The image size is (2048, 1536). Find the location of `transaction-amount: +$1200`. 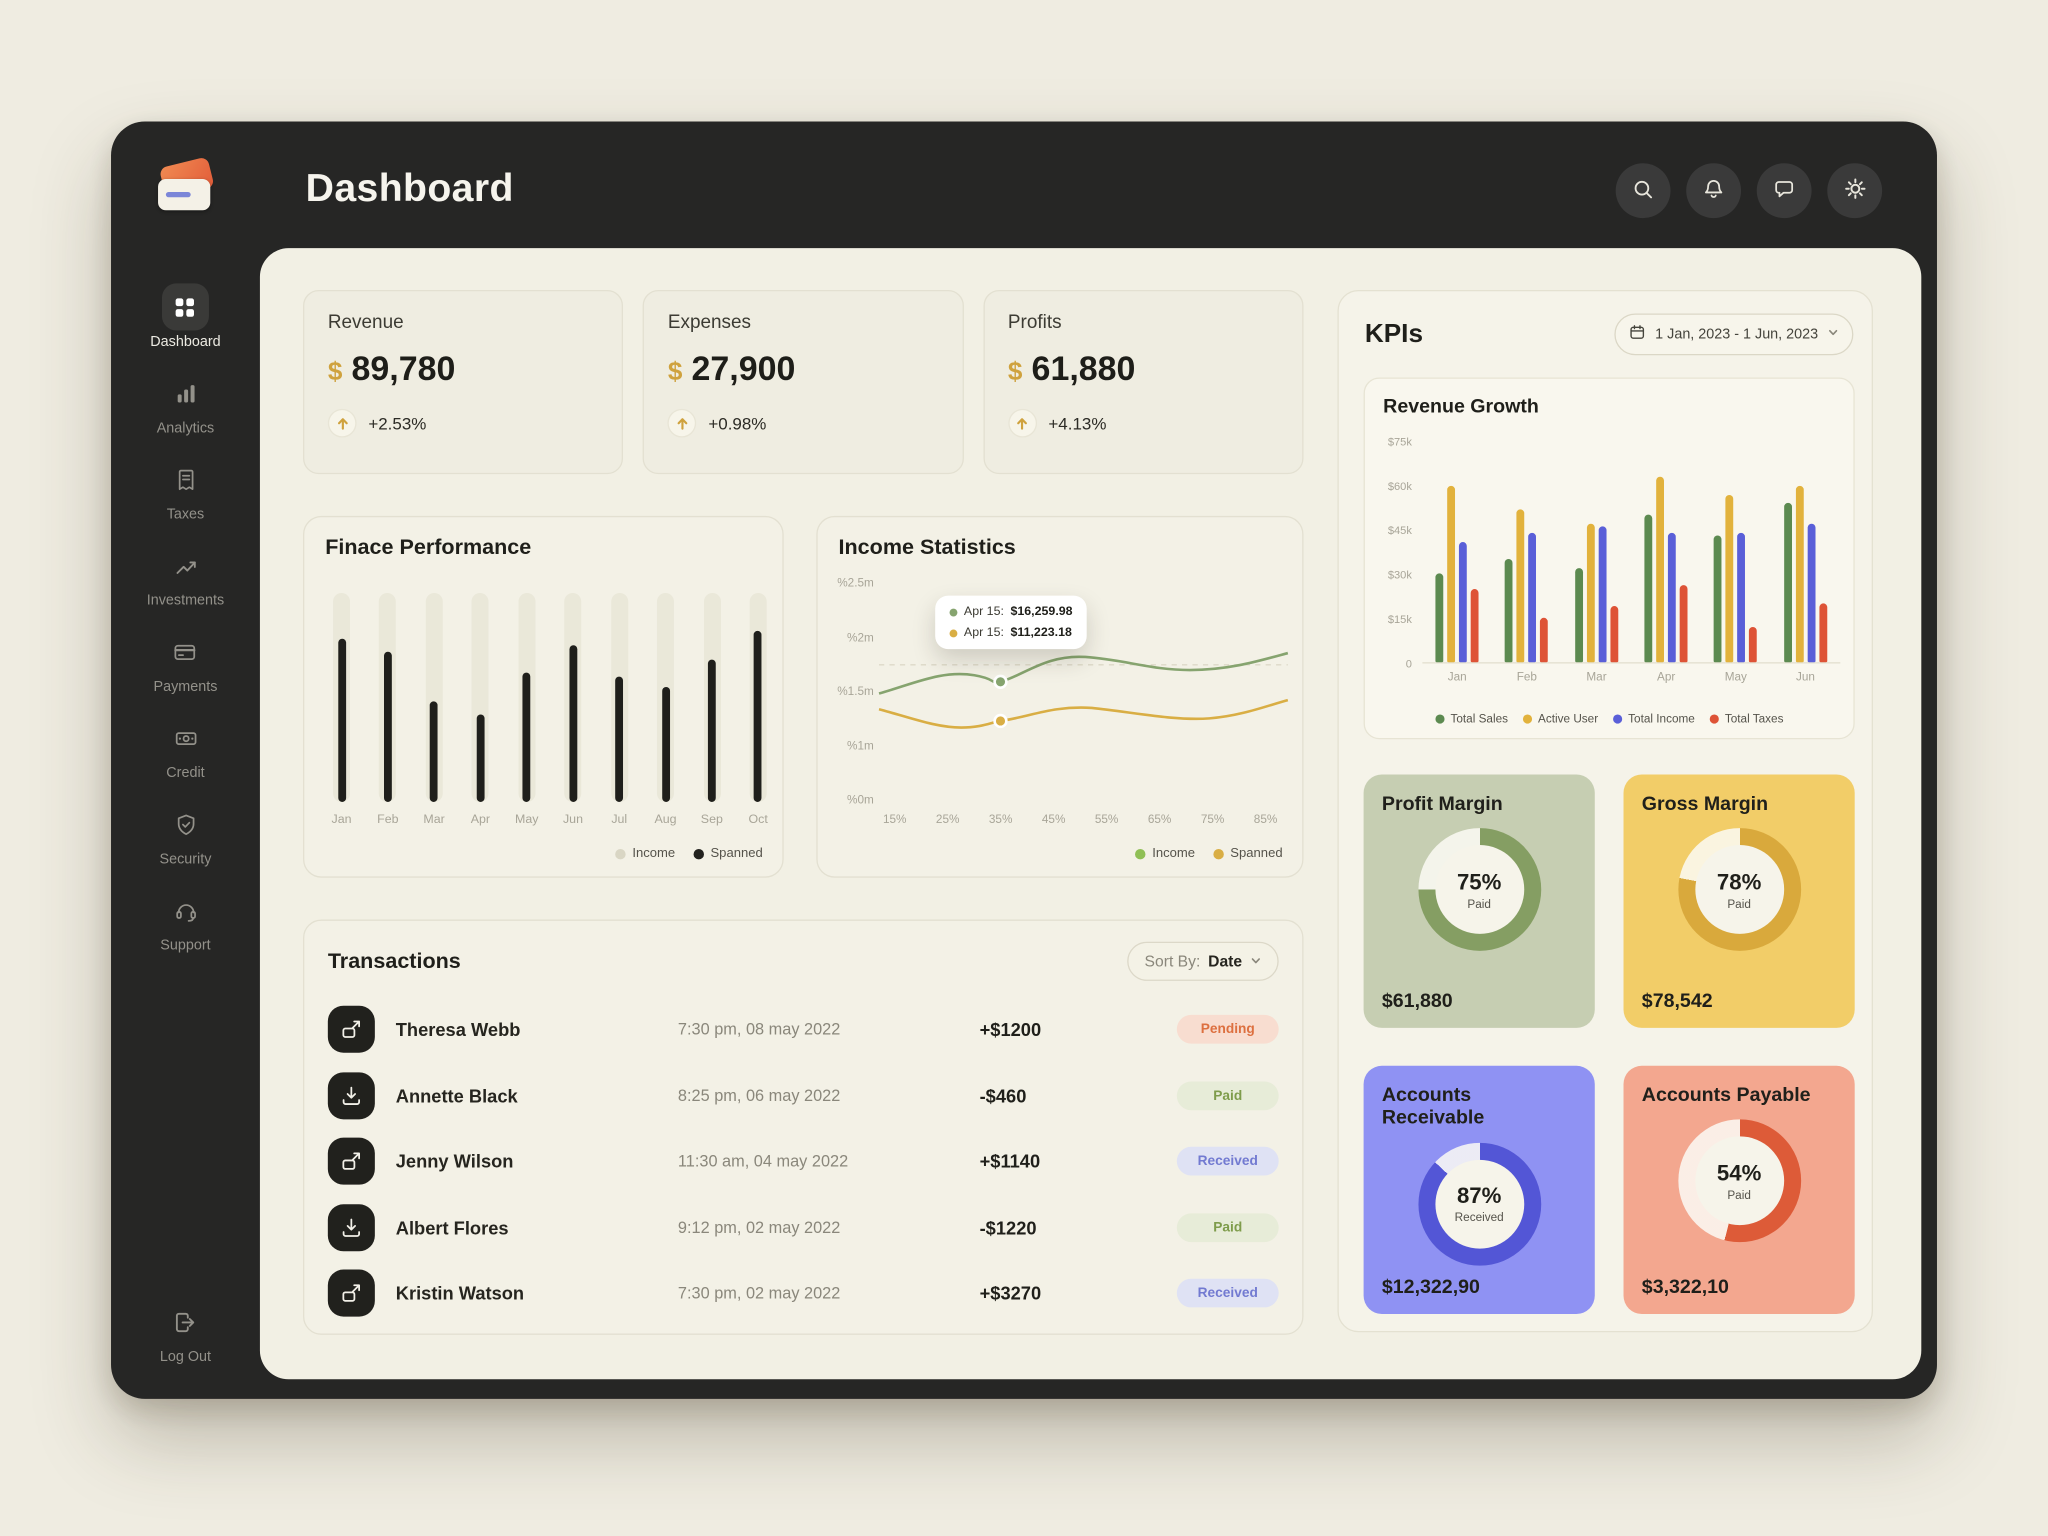

transaction-amount: +$1200 is located at coordinates (1010, 1029).